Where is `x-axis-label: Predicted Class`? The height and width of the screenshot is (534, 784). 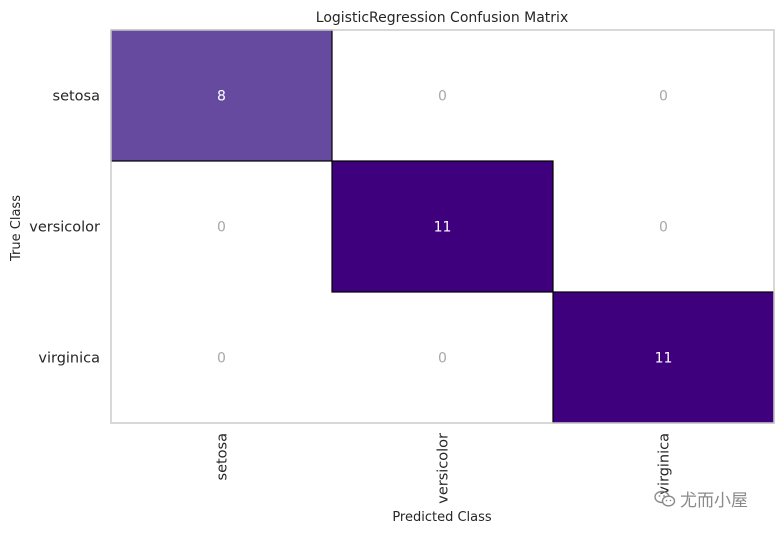 x-axis-label: Predicted Class is located at coordinates (442, 517).